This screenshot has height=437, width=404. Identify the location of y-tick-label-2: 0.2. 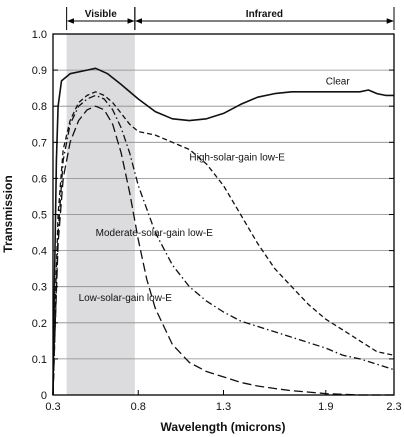
(39, 324).